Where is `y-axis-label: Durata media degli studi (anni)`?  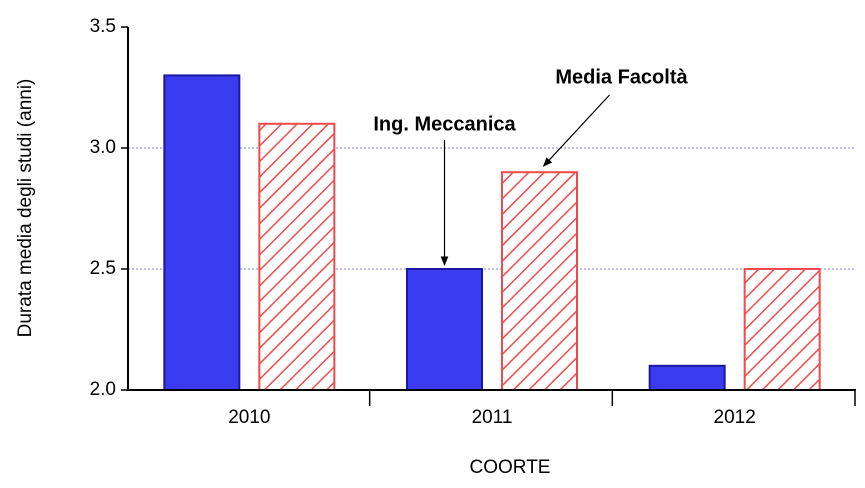
y-axis-label: Durata media degli studi (anni) is located at coordinates (25, 208).